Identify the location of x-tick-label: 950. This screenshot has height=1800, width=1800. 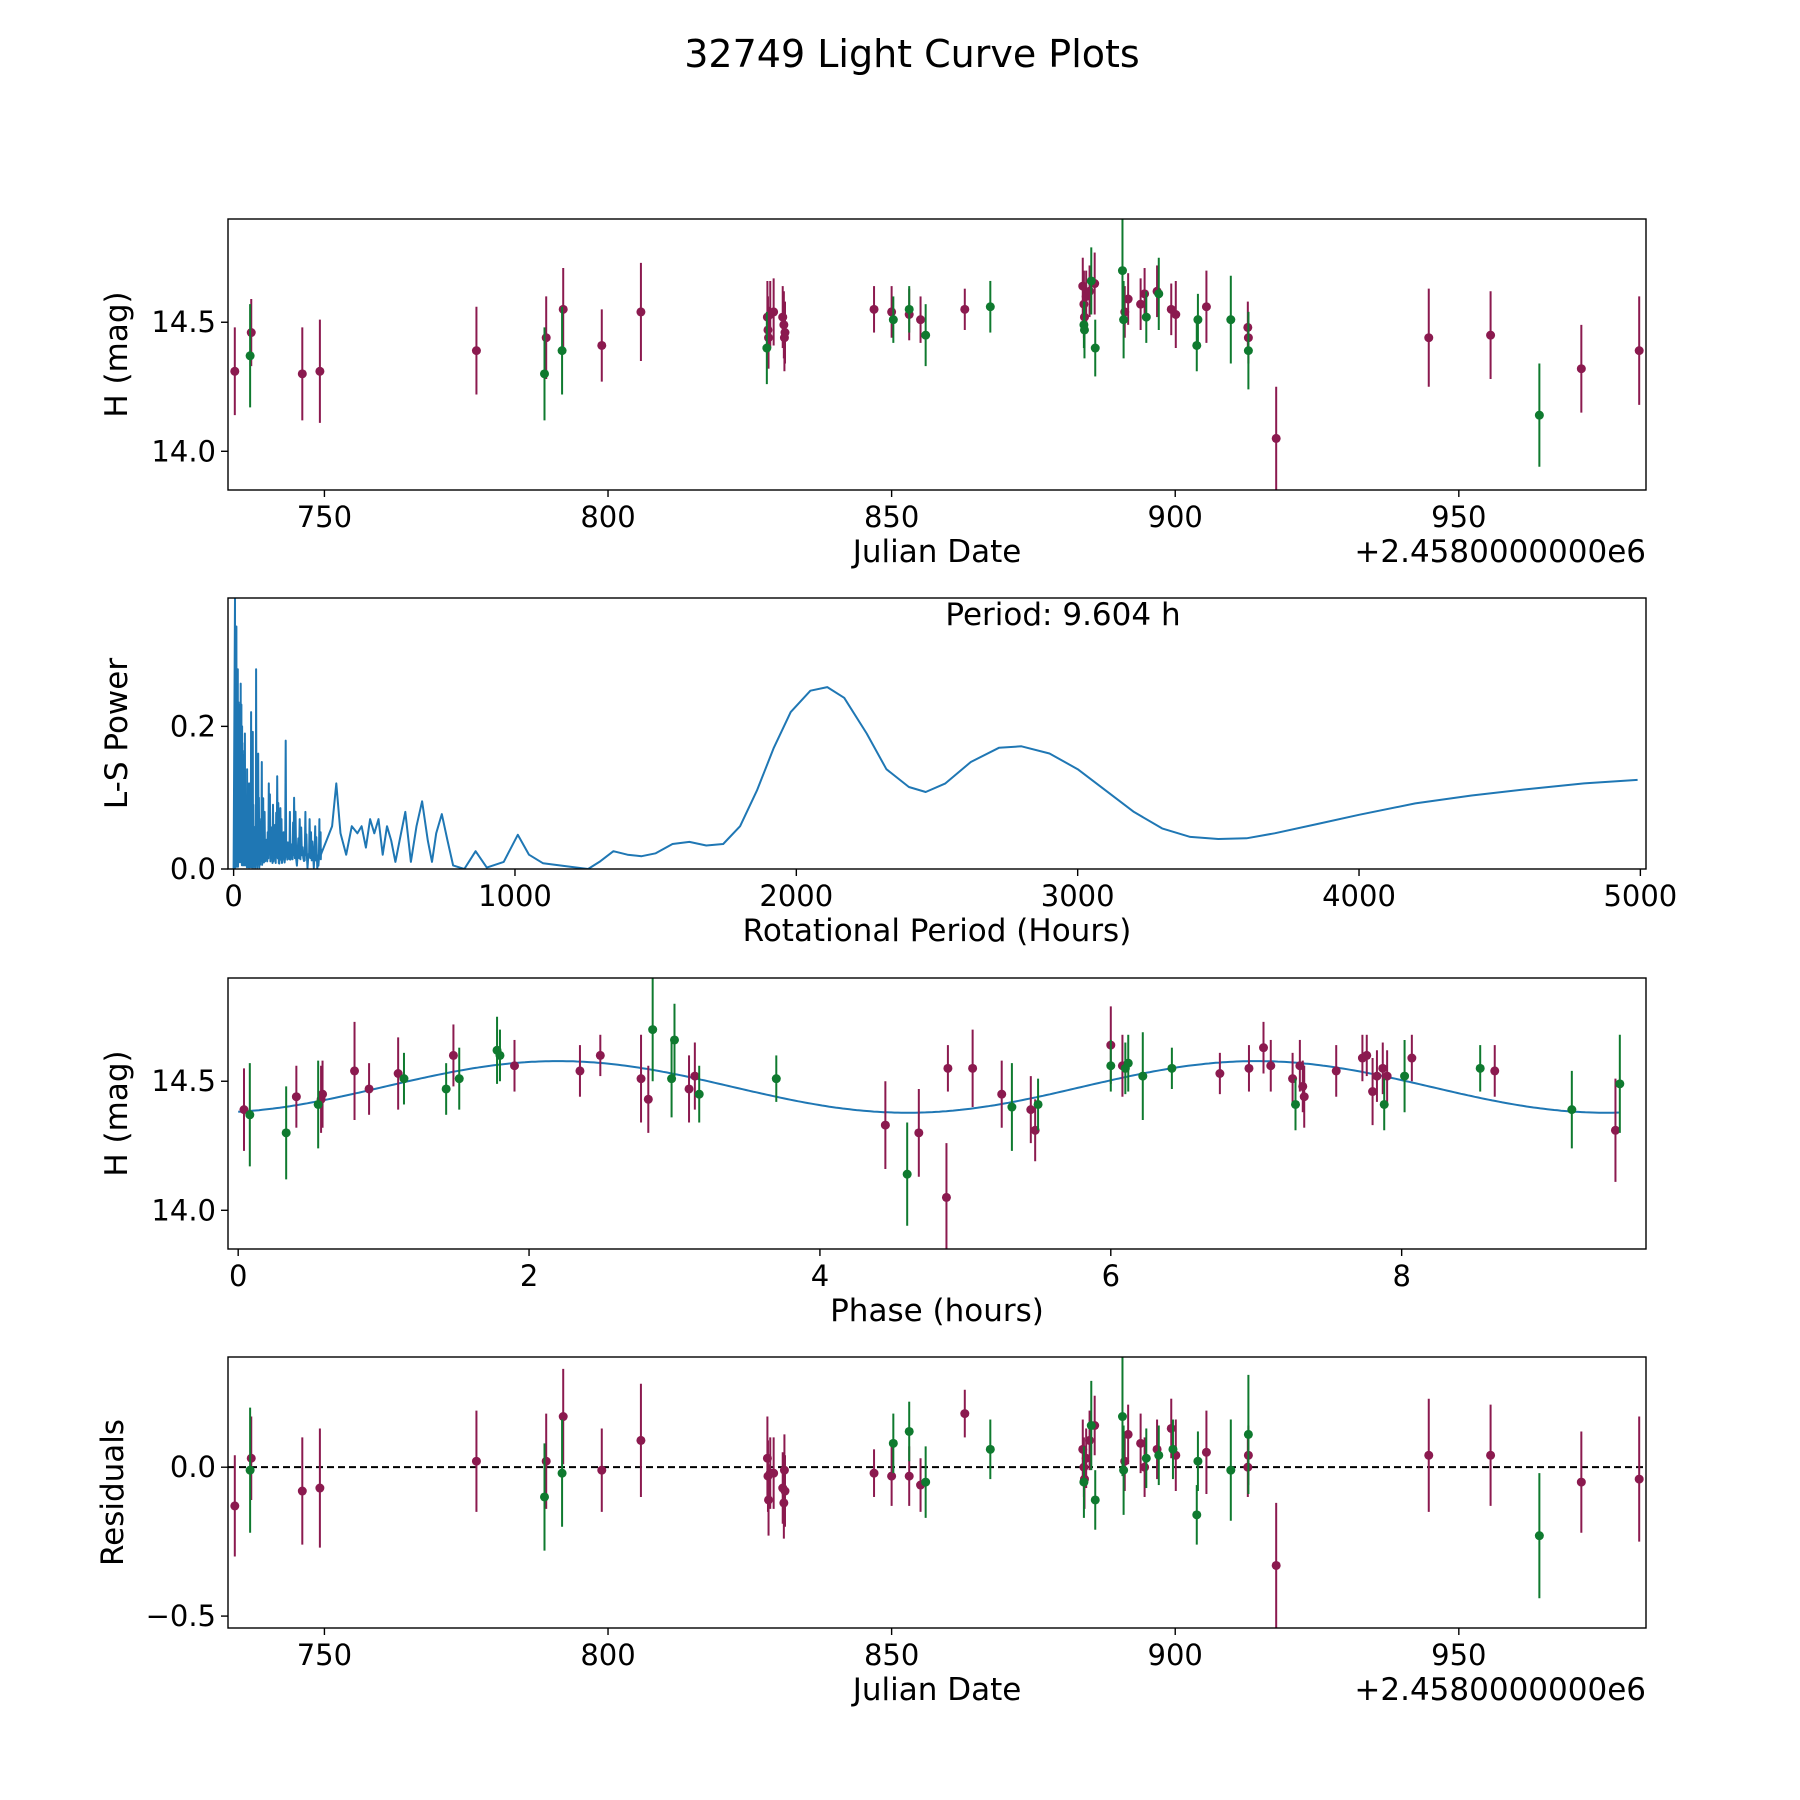
(1458, 1655).